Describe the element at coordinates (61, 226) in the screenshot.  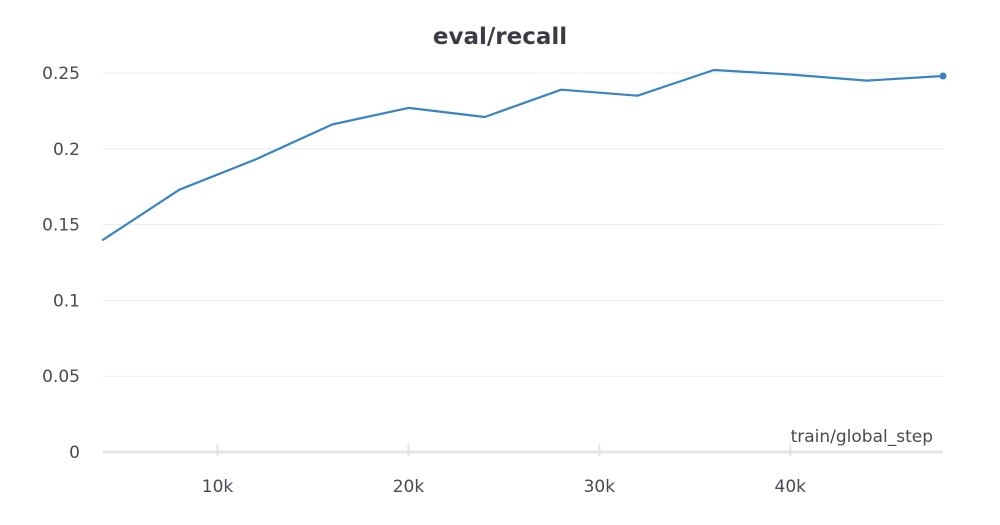
I see `y-tick-label: 0.15` at that location.